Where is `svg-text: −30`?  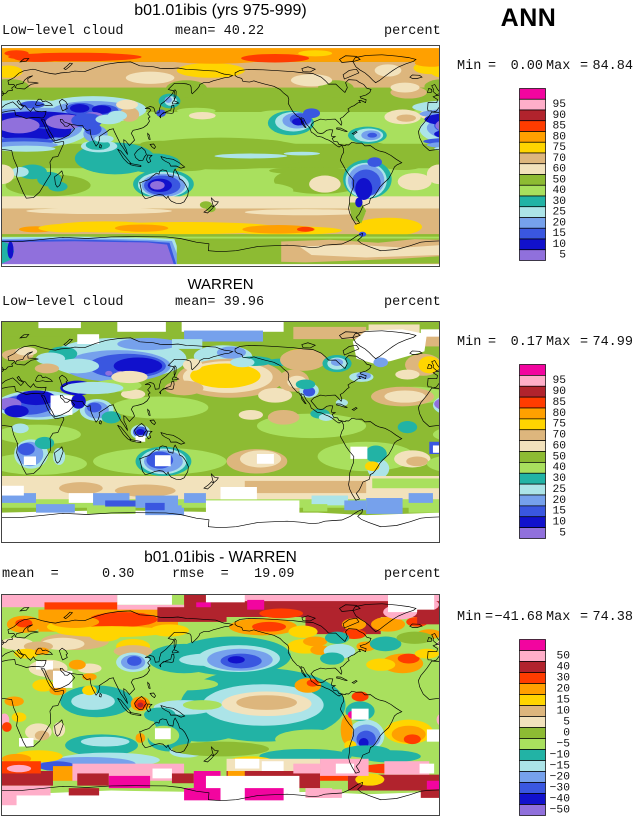
svg-text: −30 is located at coordinates (560, 788).